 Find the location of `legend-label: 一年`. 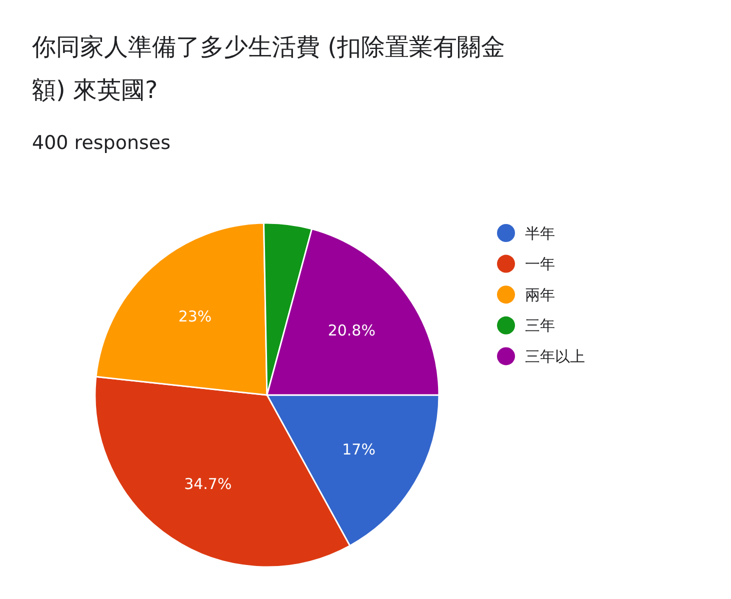

legend-label: 一年 is located at coordinates (540, 264).